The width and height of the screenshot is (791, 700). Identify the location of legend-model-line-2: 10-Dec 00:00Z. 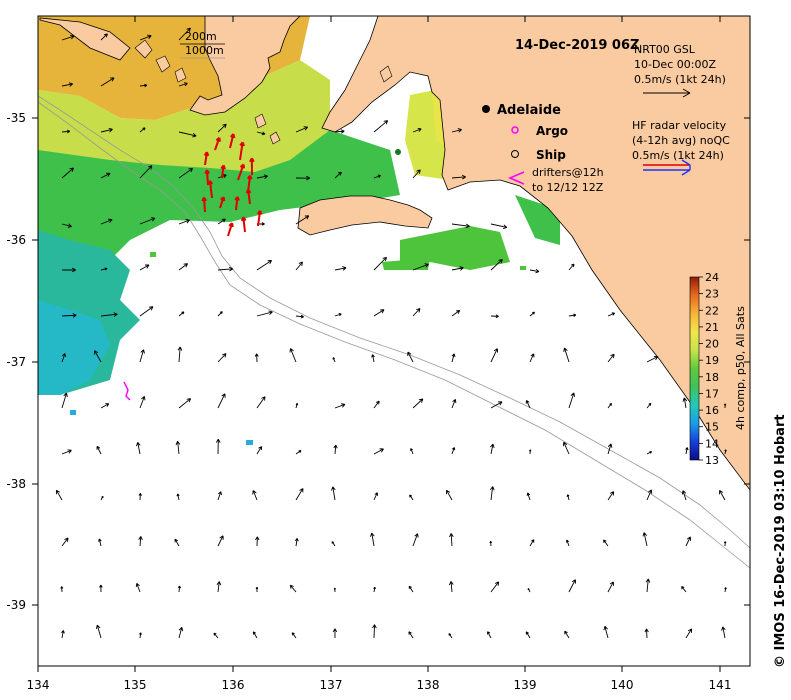
(675, 64).